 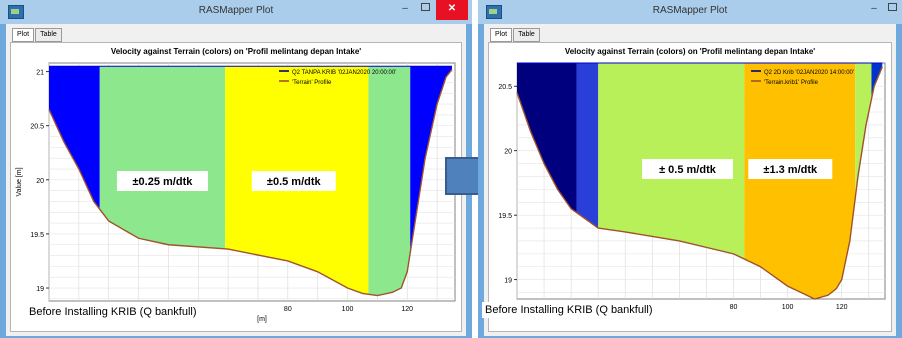 I want to click on close-icon: ✕, so click(x=452, y=8).